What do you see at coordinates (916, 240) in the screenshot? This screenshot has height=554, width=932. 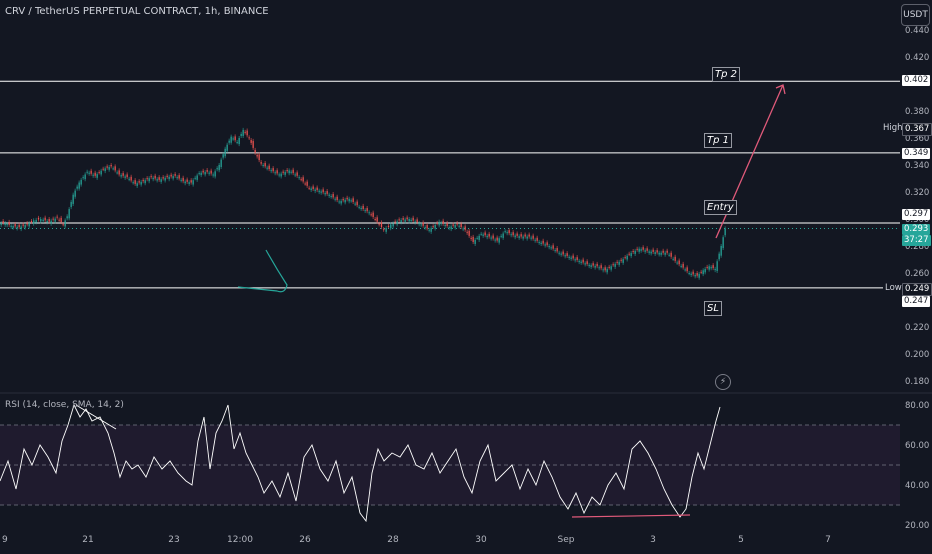 I see `countdown-badge: 37:27` at bounding box center [916, 240].